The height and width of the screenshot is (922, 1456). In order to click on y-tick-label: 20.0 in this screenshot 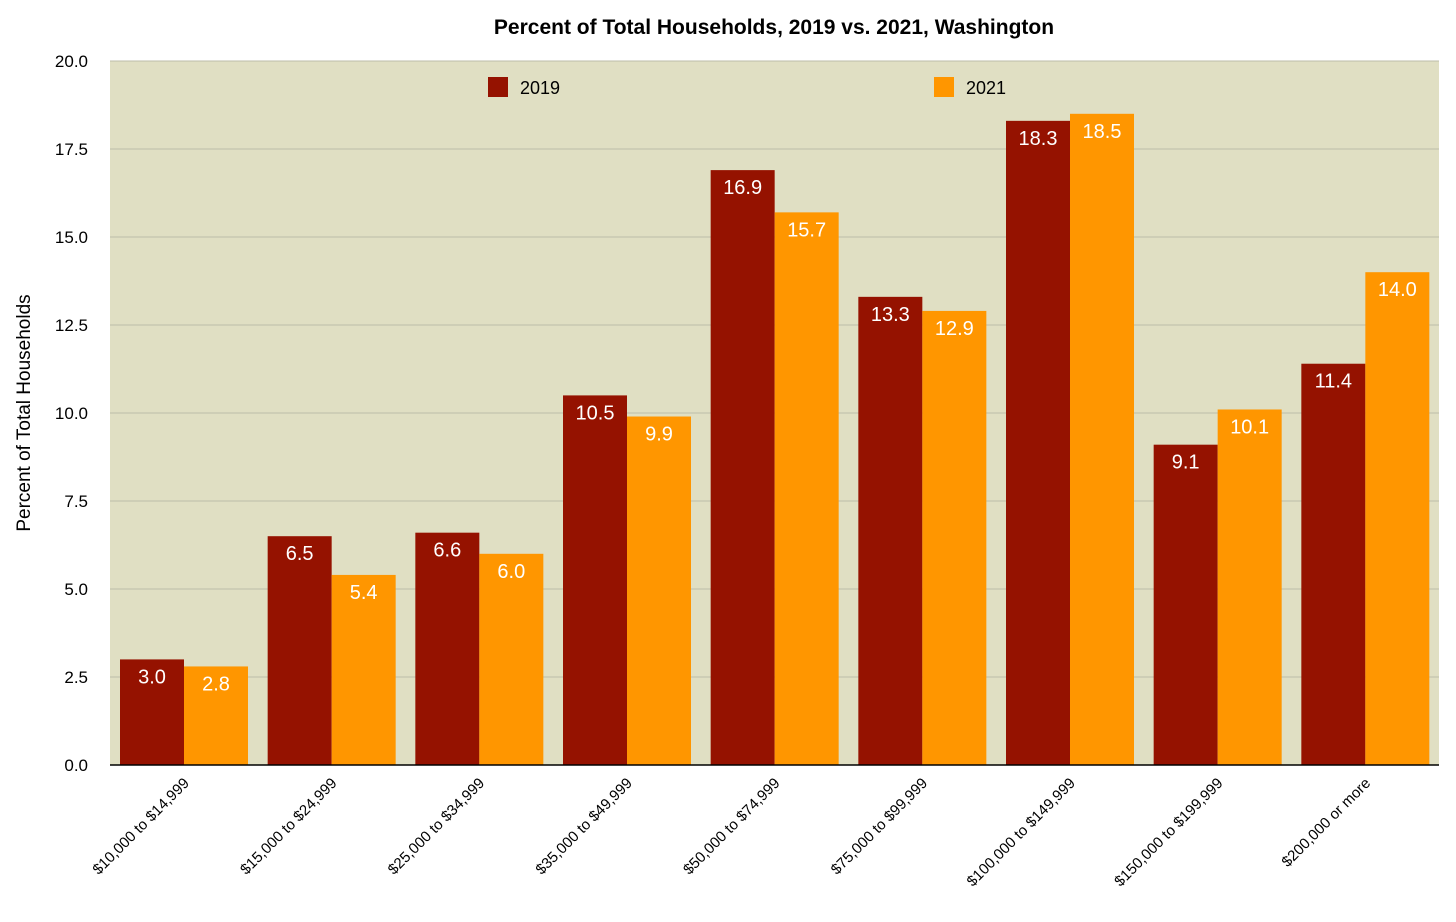, I will do `click(71, 61)`.